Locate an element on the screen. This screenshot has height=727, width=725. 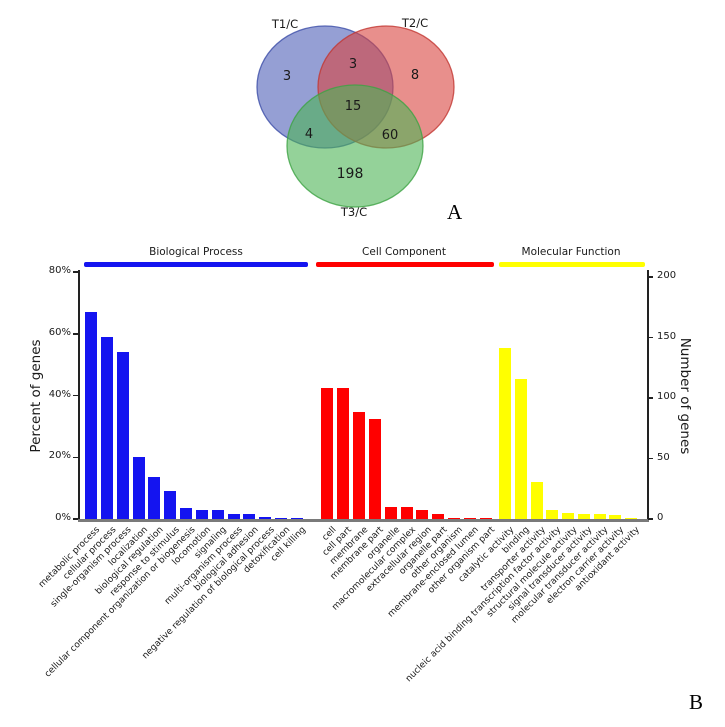
y-tick-label-right: 100 is located at coordinates (667, 396).